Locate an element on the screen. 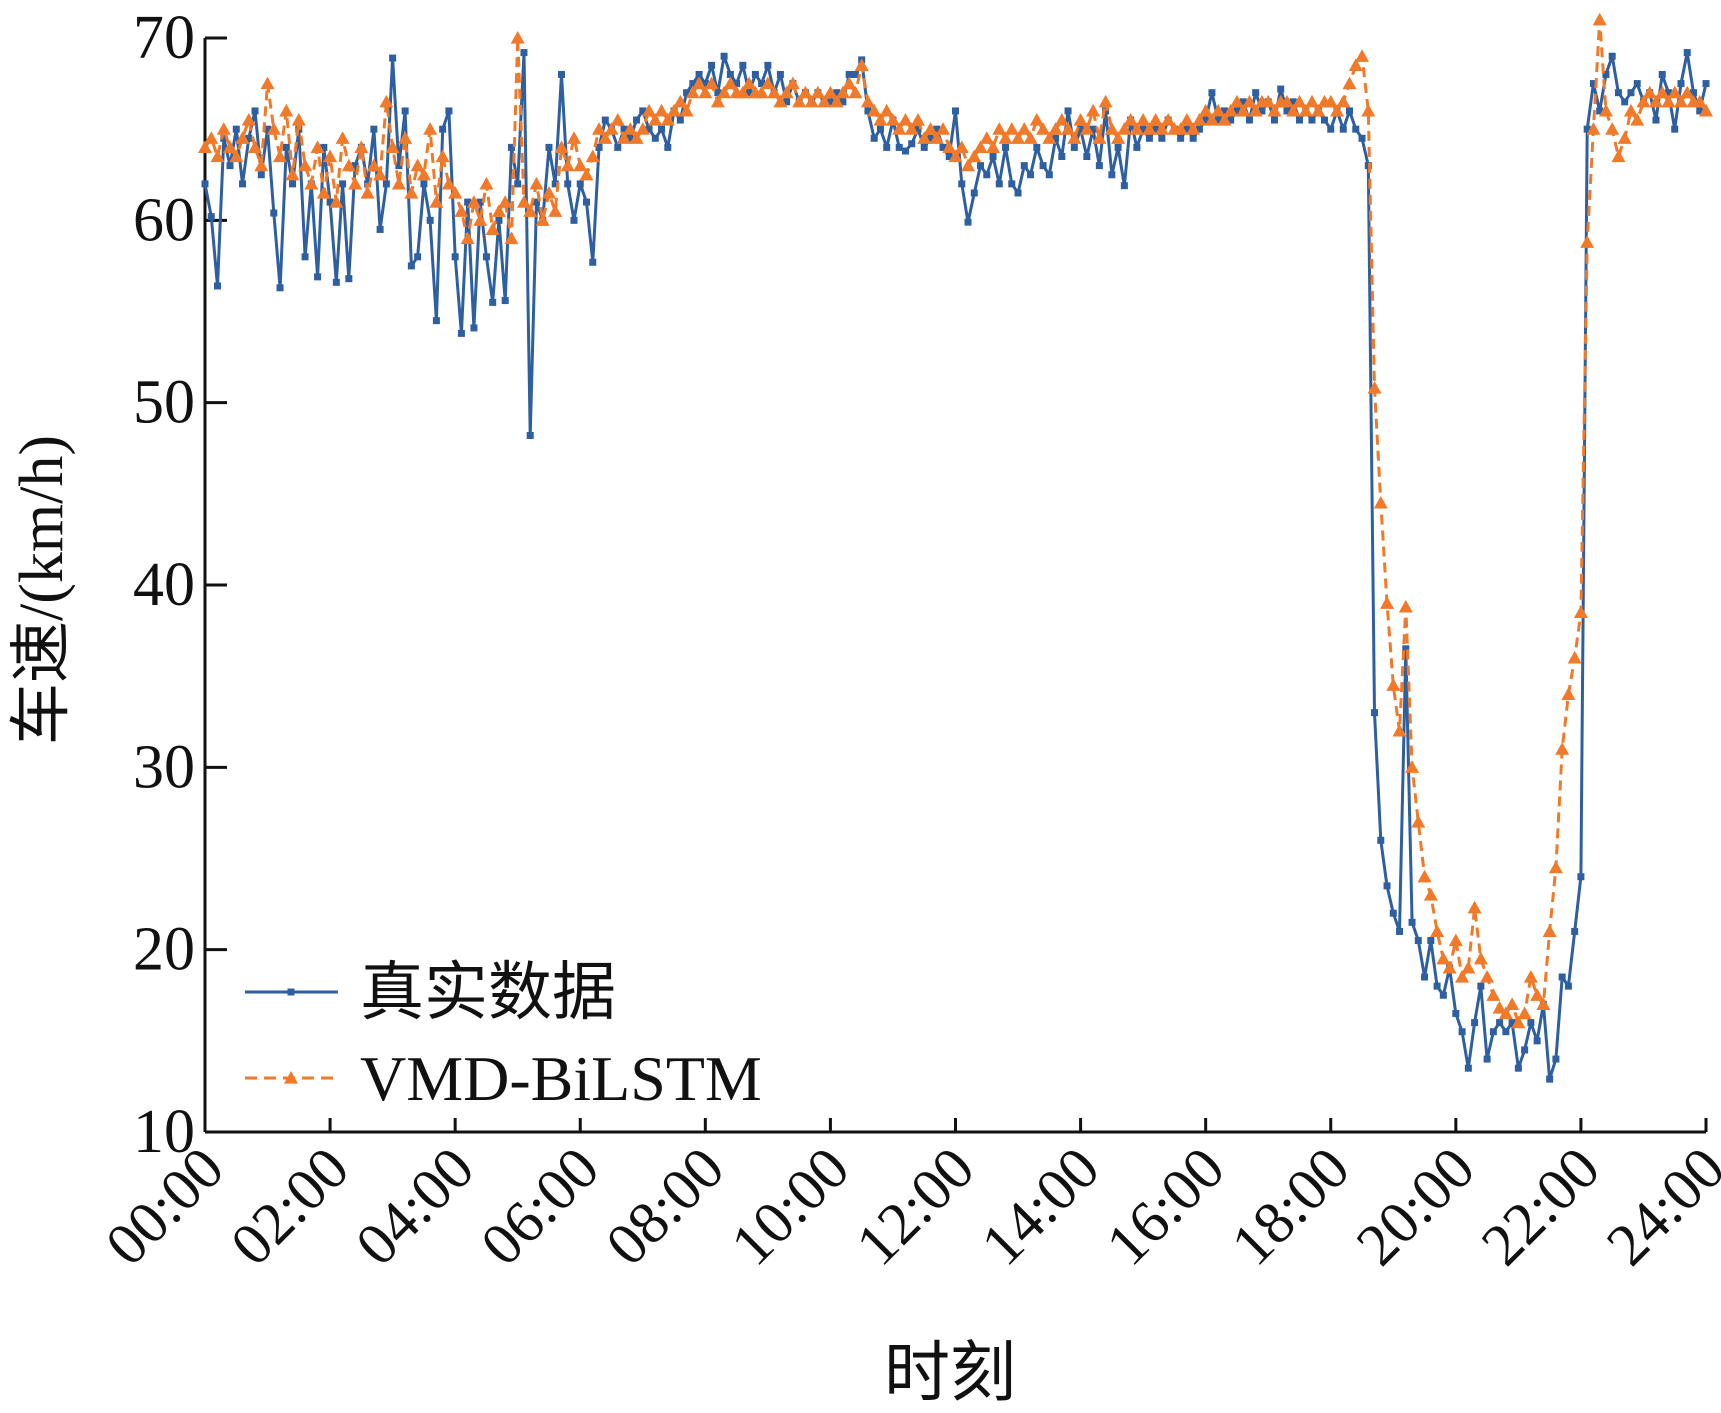  x-tick-label: 06:00 is located at coordinates (539, 1206).